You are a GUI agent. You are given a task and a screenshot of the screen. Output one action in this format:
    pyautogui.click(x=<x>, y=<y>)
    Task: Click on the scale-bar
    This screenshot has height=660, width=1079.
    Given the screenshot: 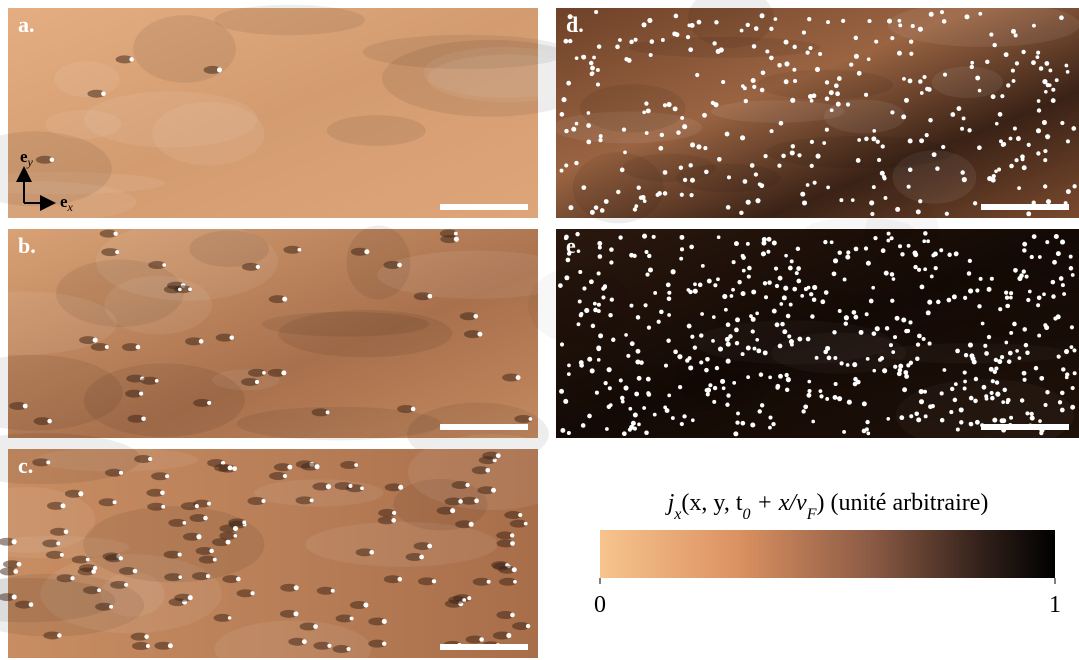 What is the action you would take?
    pyautogui.click(x=1025, y=427)
    